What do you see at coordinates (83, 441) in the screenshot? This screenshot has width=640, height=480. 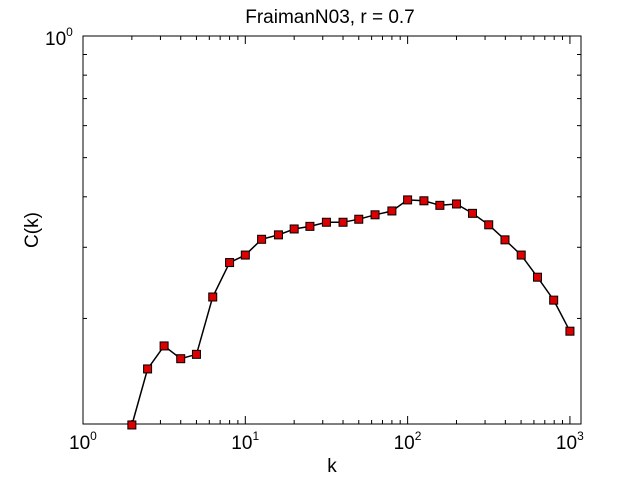 I see `x-tick-label: 10⁰` at bounding box center [83, 441].